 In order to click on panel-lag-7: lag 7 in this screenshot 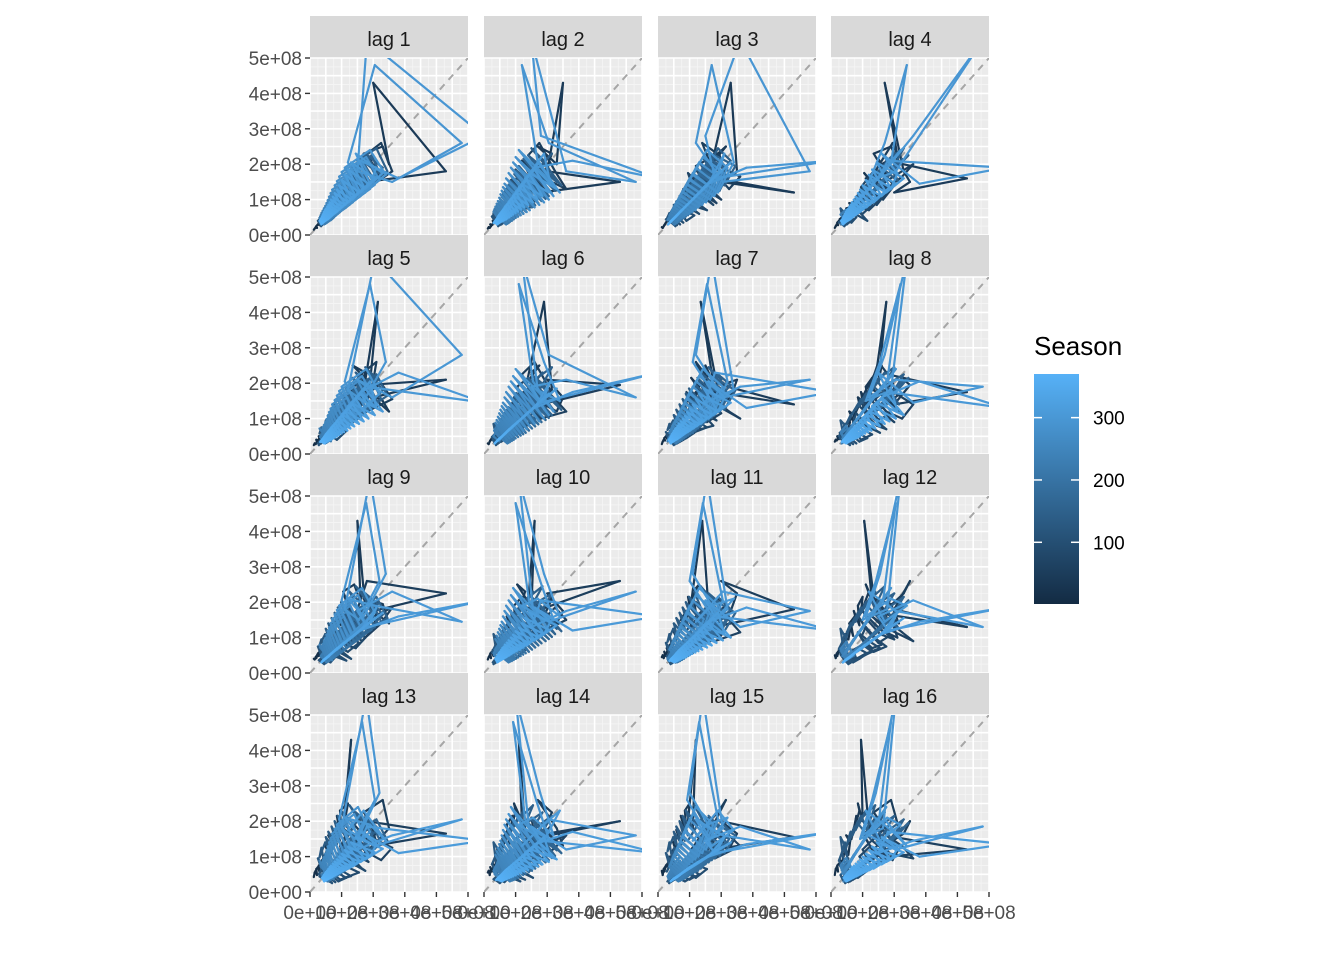, I will do `click(737, 345)`.